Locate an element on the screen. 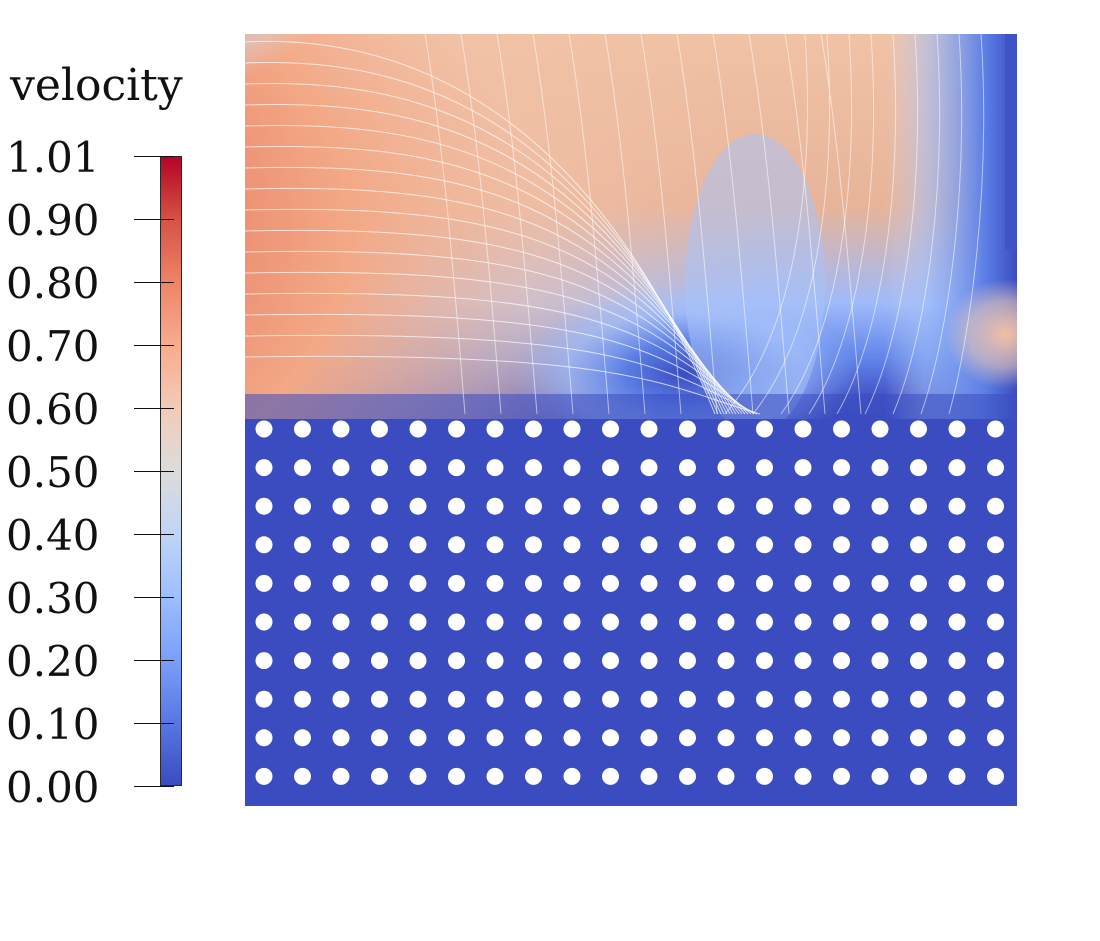  colorbar-tick-label: 0.20 is located at coordinates (53, 661).